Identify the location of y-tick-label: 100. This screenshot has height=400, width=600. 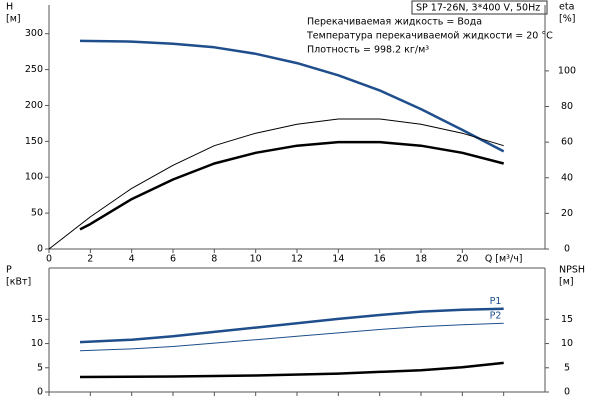
(34, 177).